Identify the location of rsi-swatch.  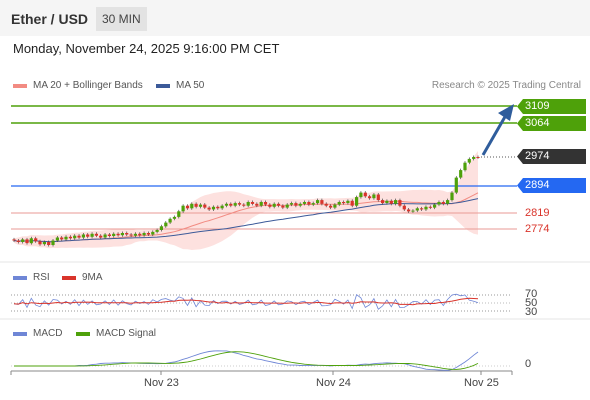
(20, 277).